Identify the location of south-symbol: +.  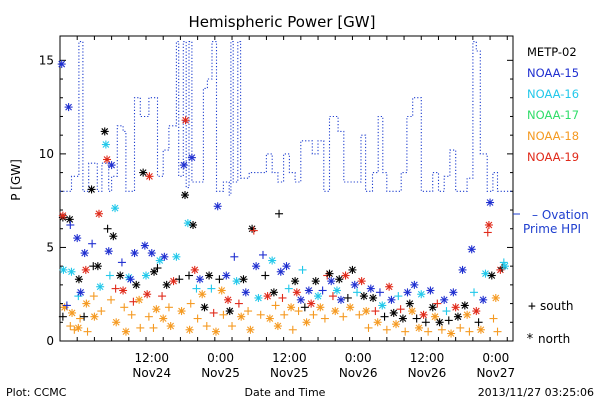
(532, 306).